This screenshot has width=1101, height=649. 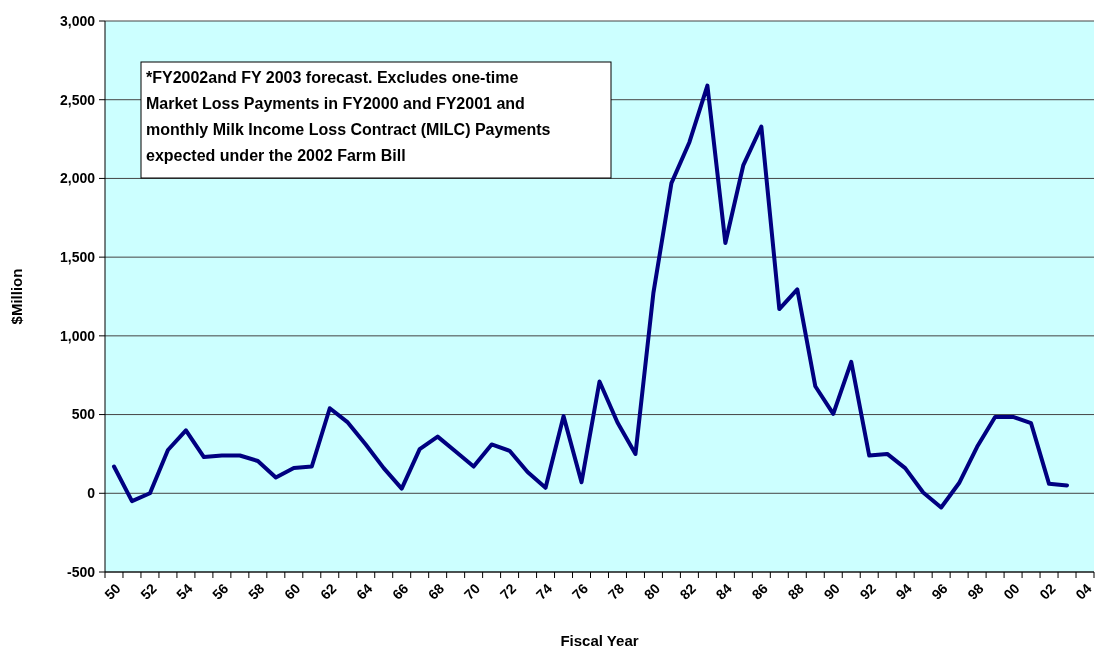 I want to click on y-tick-label: 1,500, so click(x=77, y=257).